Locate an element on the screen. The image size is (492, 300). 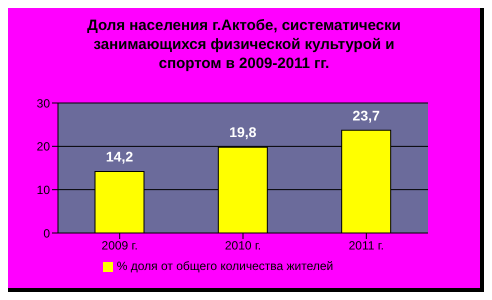
chart-title: Доля населения г.Актобе, систематически занимающихся физической культурой и спортом в 2009-2011 гг. is located at coordinates (244, 44).